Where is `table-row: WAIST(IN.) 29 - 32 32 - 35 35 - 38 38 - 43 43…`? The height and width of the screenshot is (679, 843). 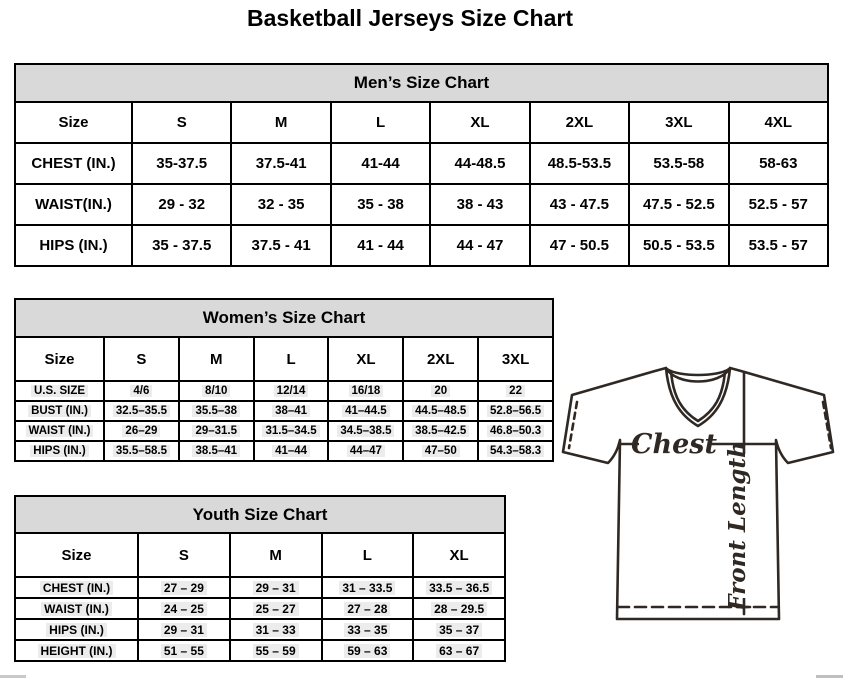 table-row: WAIST(IN.) 29 - 32 32 - 35 35 - 38 38 - 43 43… is located at coordinates (422, 204).